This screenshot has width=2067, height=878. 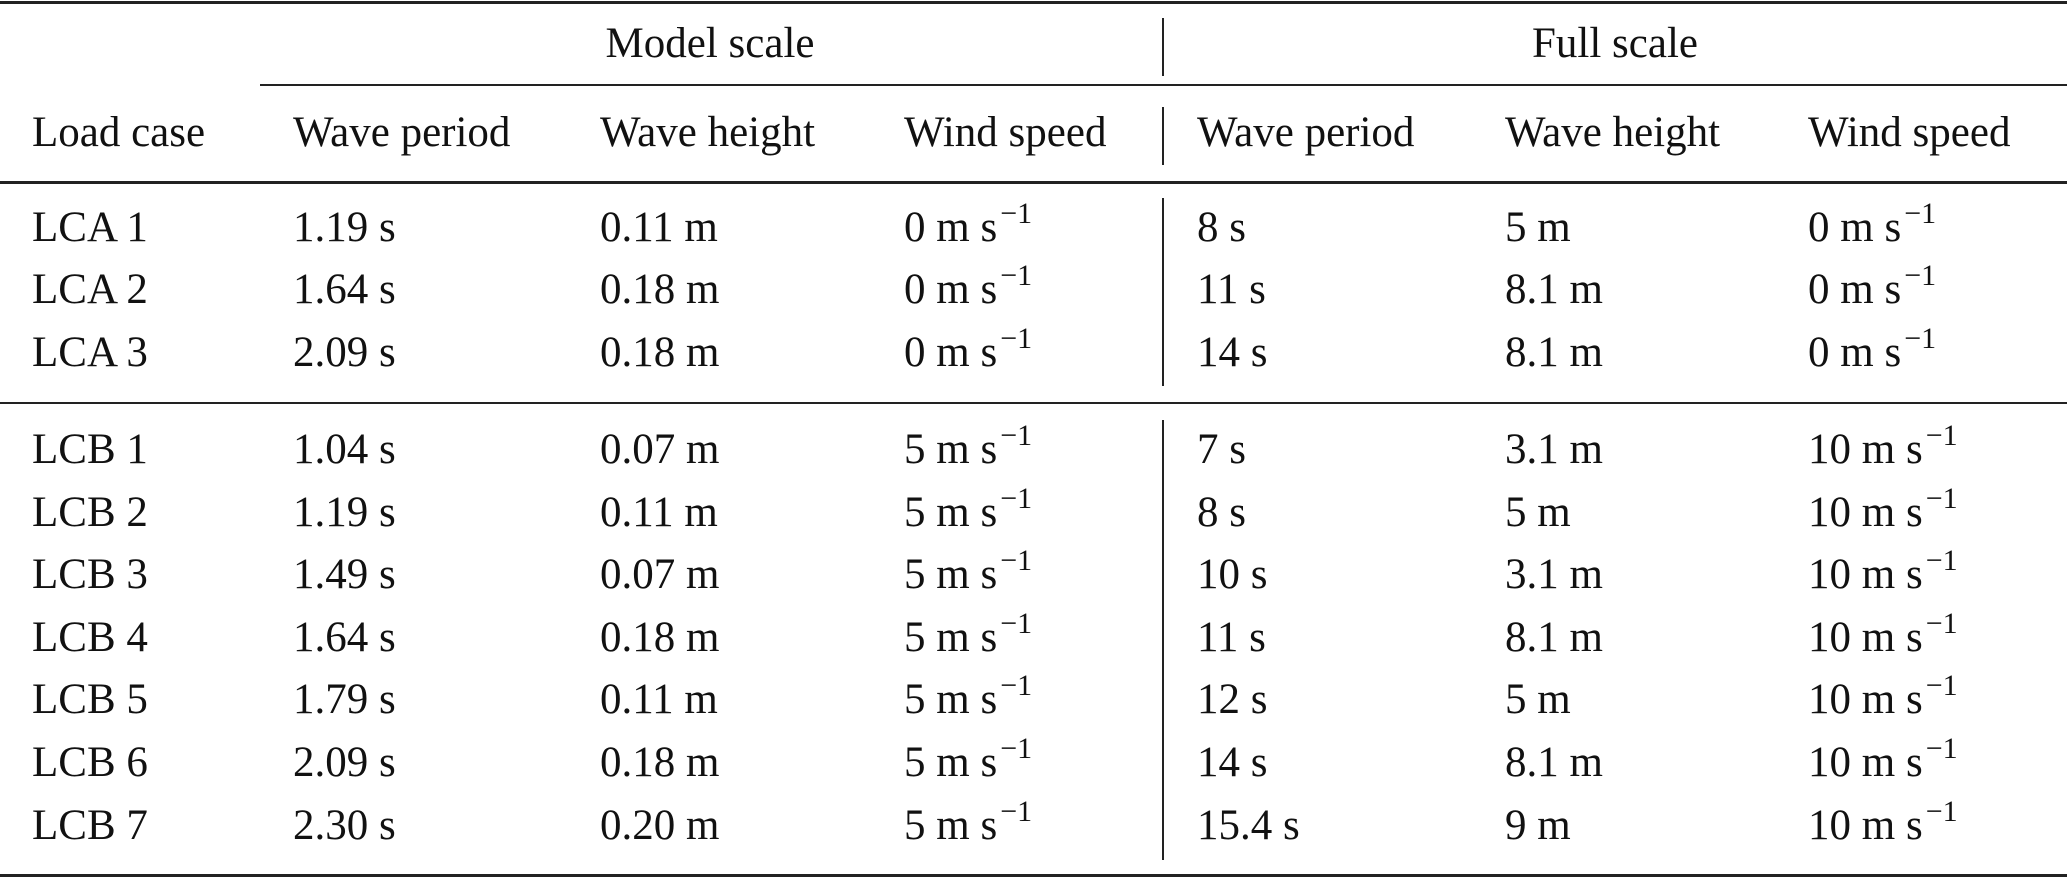 I want to click on cell-load-case: LCB 6, so click(x=90, y=762).